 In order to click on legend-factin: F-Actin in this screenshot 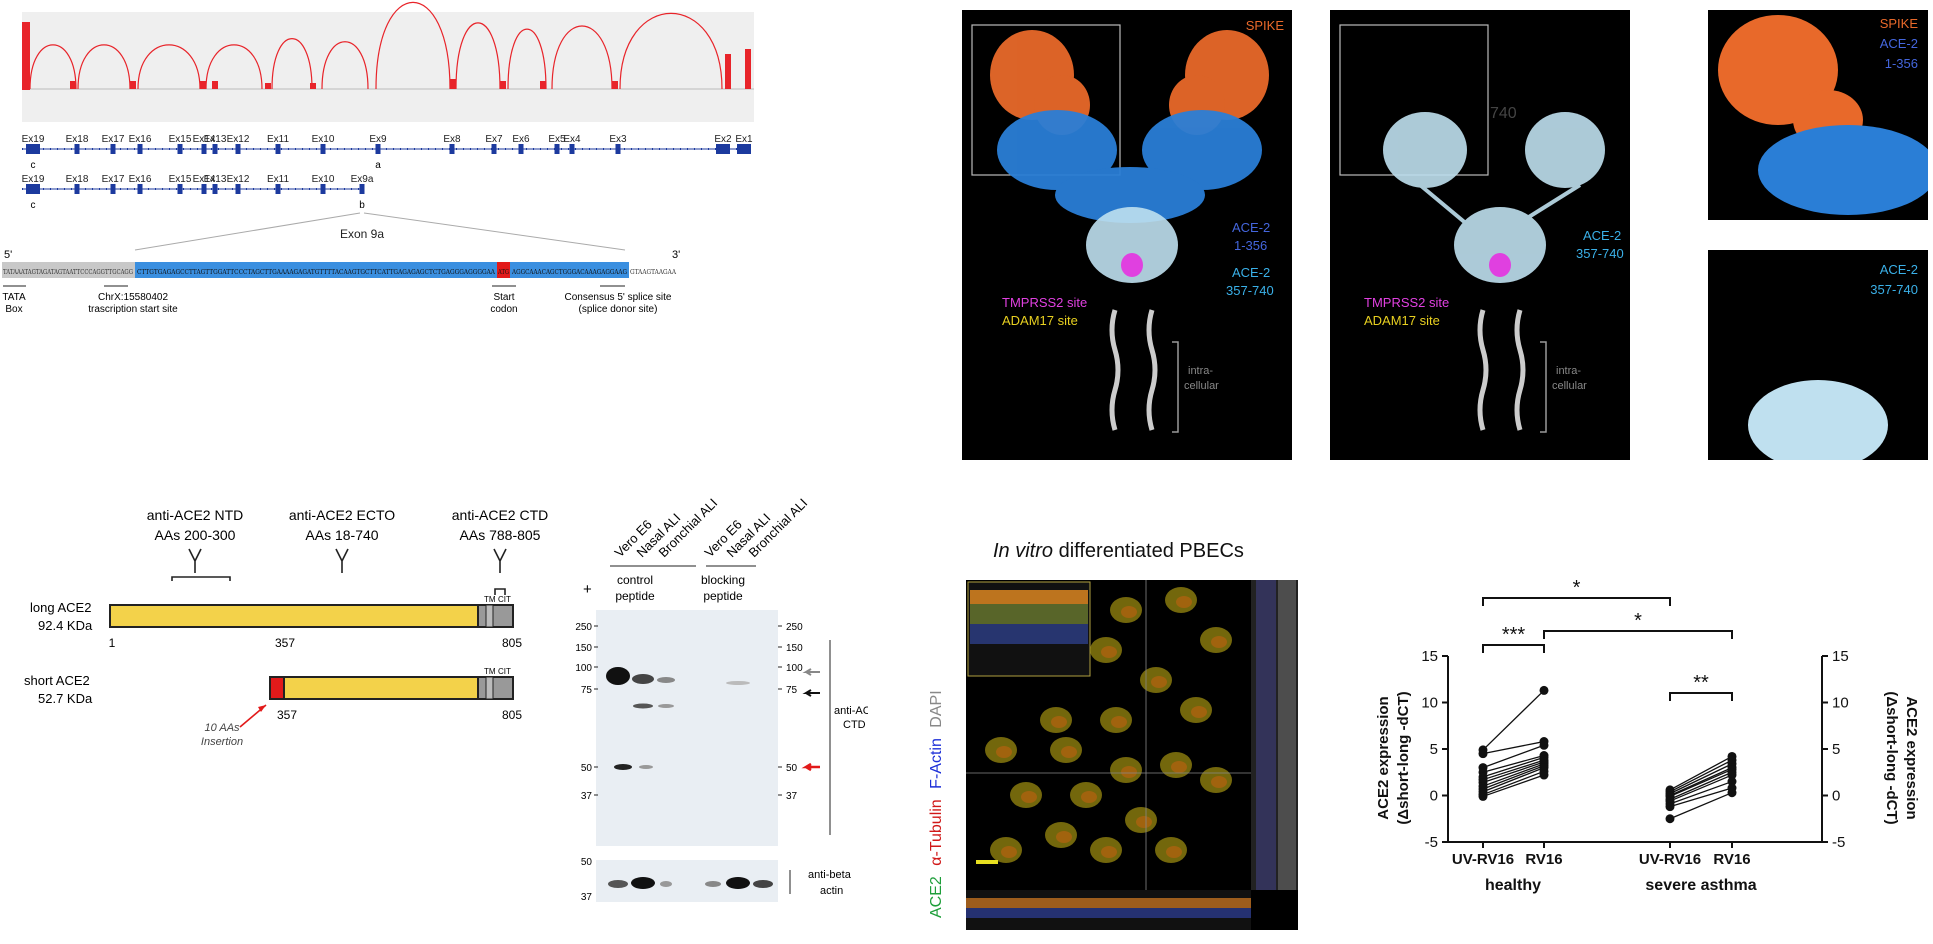, I will do `click(936, 763)`.